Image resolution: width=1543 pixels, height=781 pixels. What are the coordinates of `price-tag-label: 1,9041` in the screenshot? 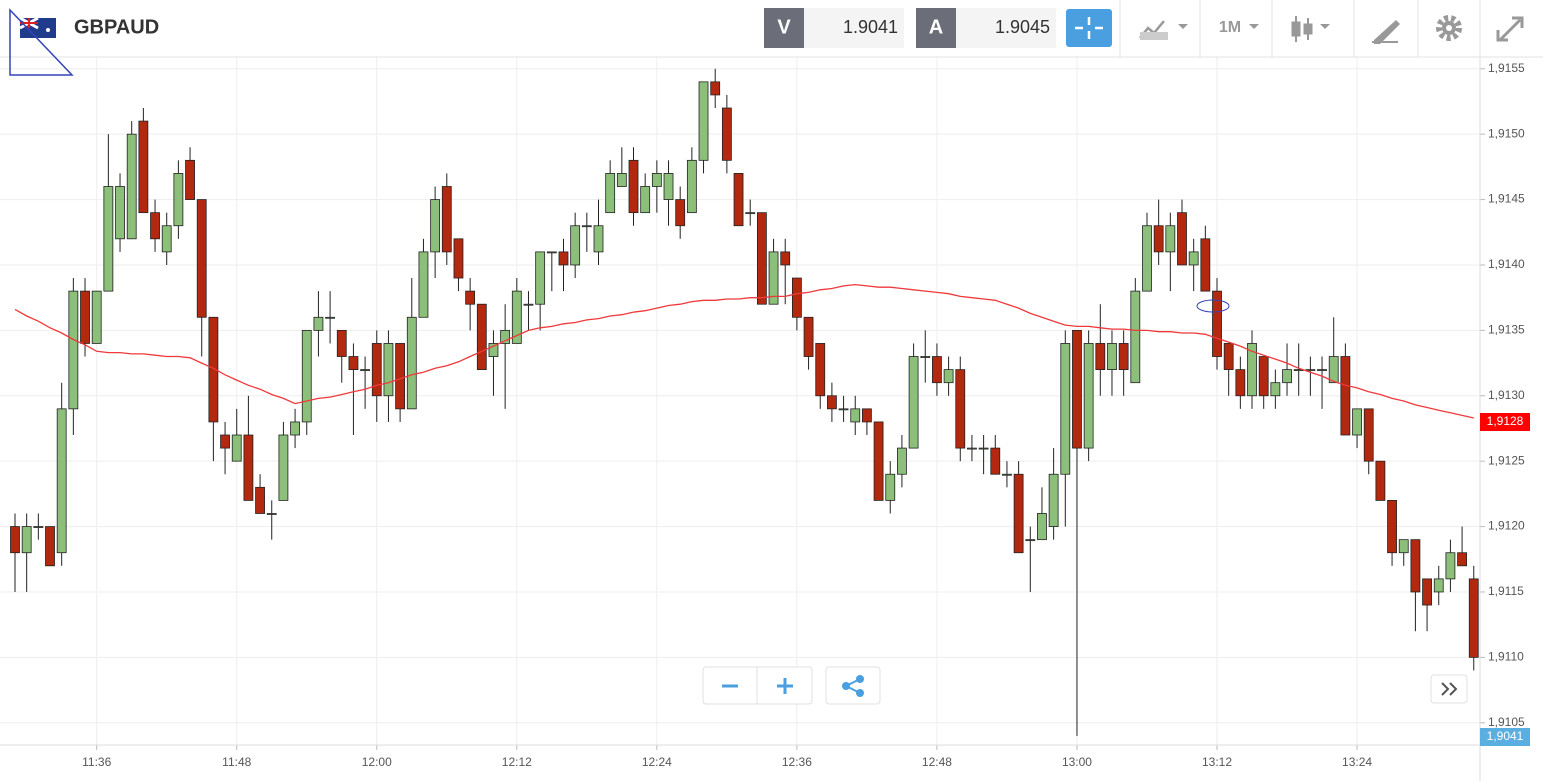 It's located at (1505, 736).